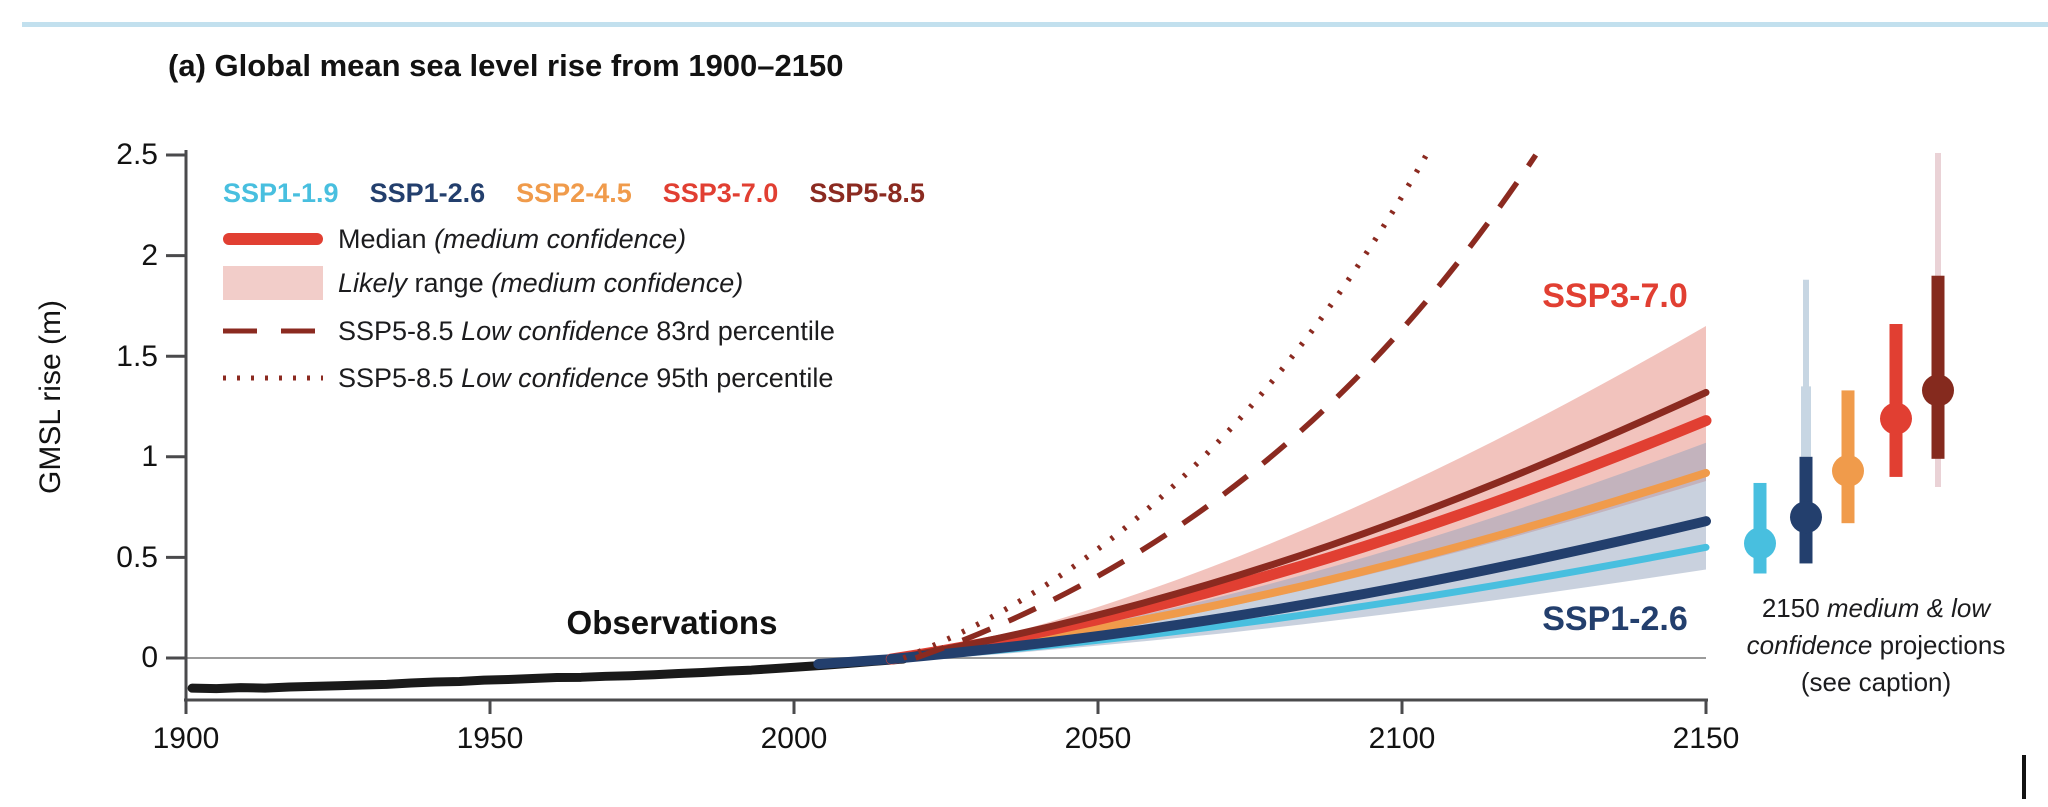 This screenshot has width=2048, height=807. I want to click on x-tick-label: 2150, so click(1706, 738).